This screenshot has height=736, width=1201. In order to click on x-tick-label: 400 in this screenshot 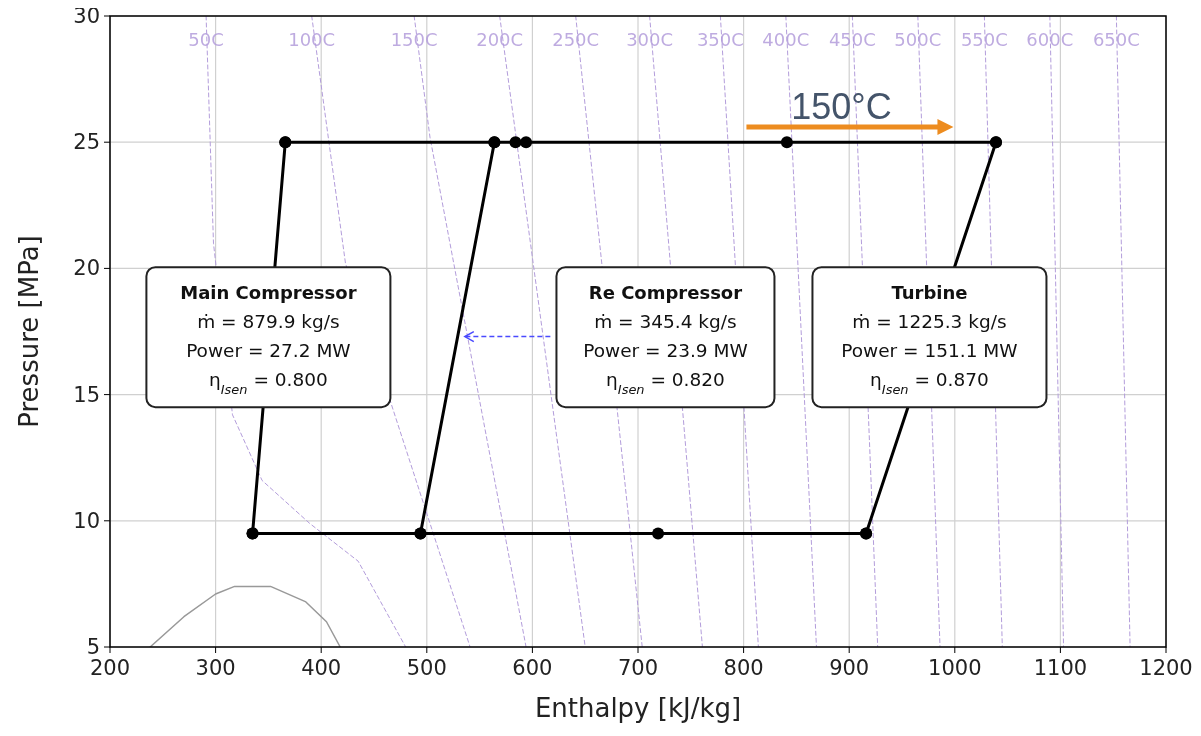, I will do `click(321, 668)`.